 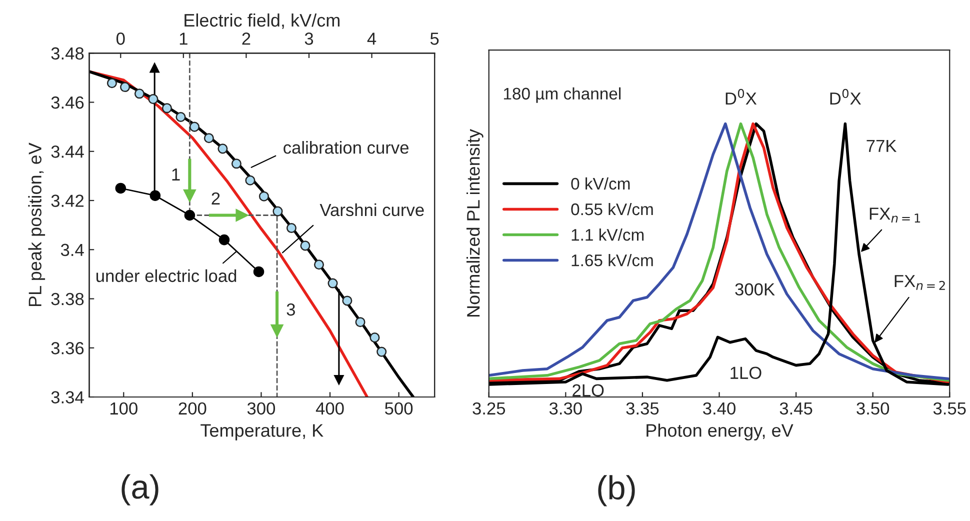 What do you see at coordinates (67, 152) in the screenshot?
I see `y-tick-label: 3.44` at bounding box center [67, 152].